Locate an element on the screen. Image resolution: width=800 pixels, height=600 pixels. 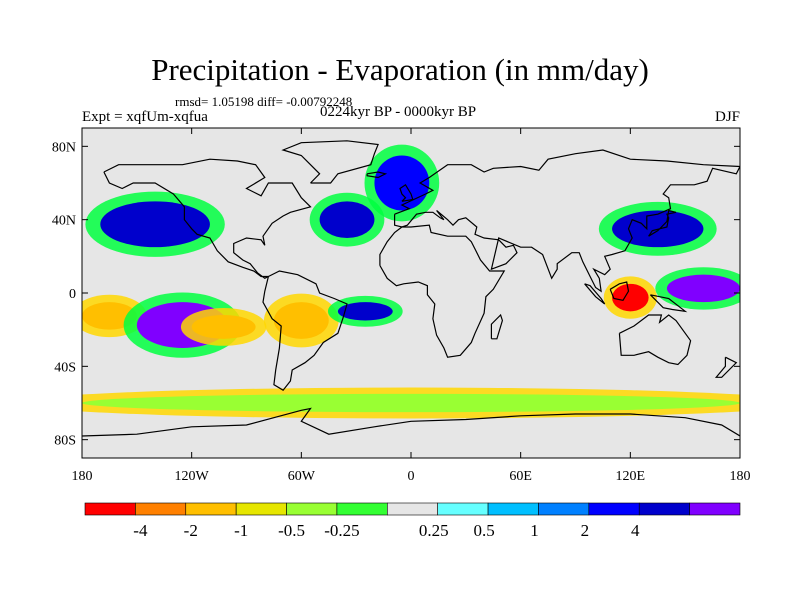
colorbar-label: -2 is located at coordinates (191, 530).